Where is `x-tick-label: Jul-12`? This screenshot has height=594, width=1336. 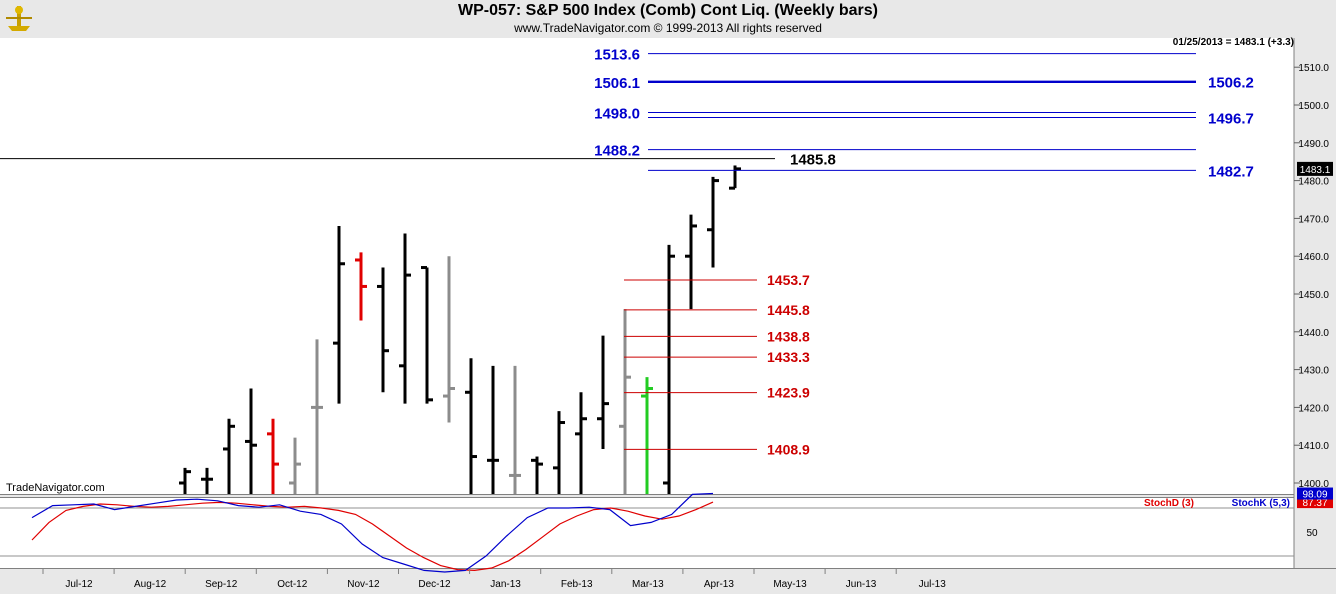 x-tick-label: Jul-12 is located at coordinates (79, 584).